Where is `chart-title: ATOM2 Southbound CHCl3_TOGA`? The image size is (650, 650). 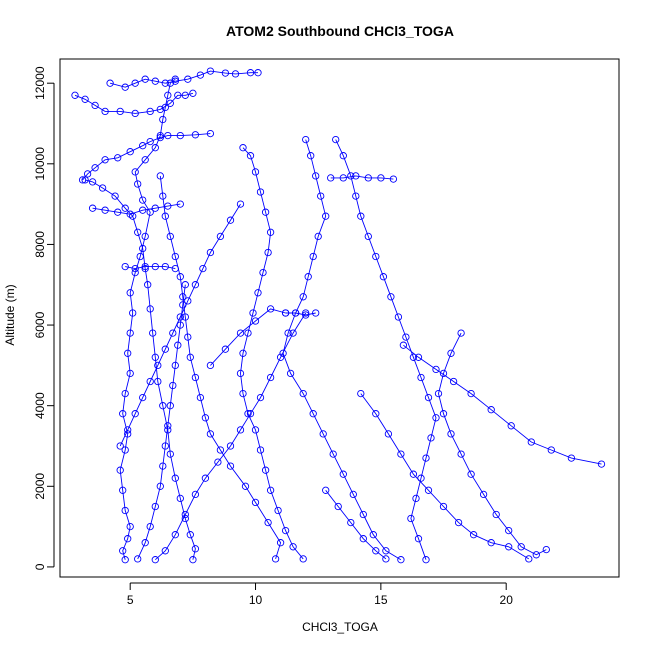
chart-title: ATOM2 Southbound CHCl3_TOGA is located at coordinates (340, 31).